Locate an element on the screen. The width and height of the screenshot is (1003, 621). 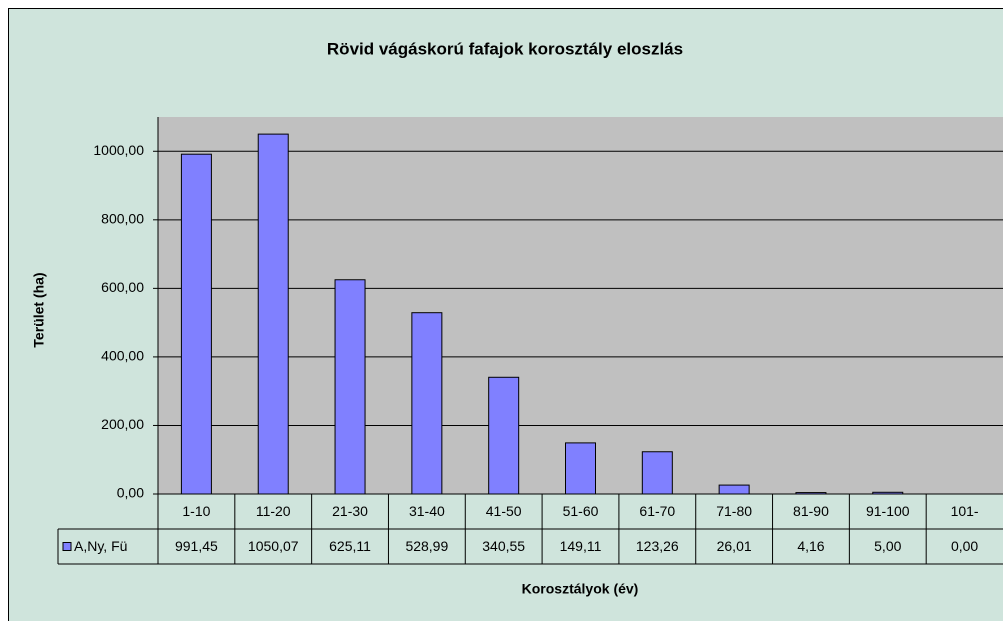
table-value: 123,26 is located at coordinates (657, 546).